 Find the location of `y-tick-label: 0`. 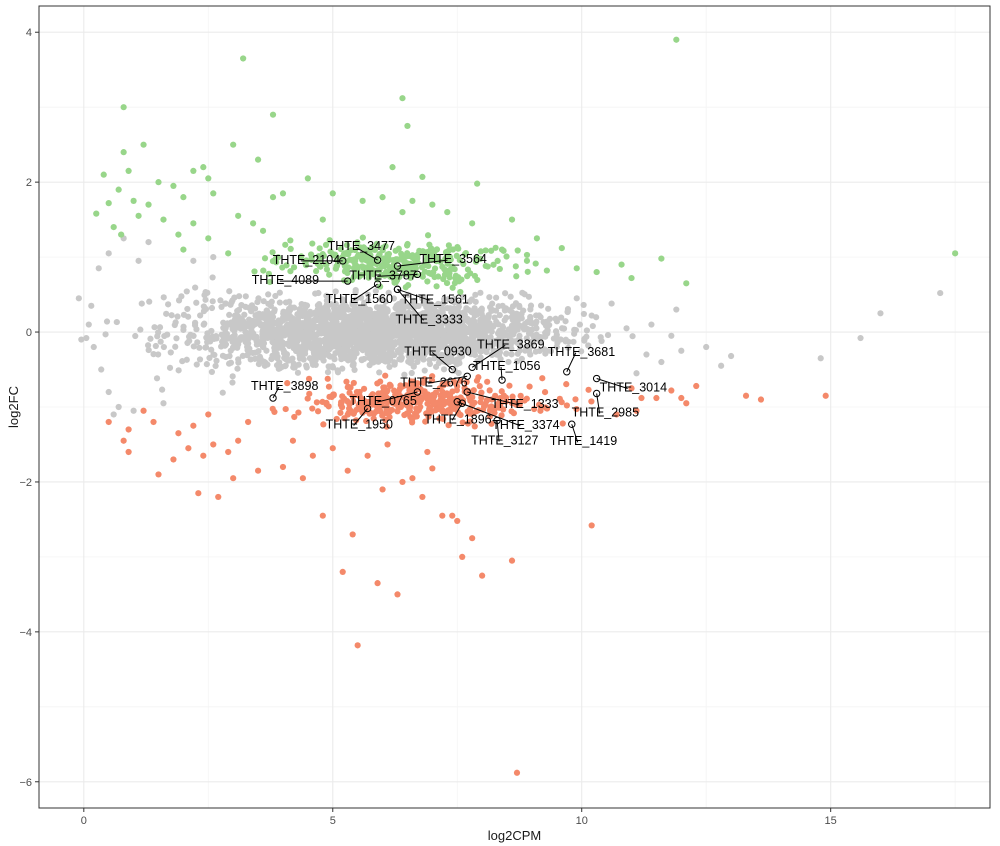

y-tick-label: 0 is located at coordinates (29, 333).